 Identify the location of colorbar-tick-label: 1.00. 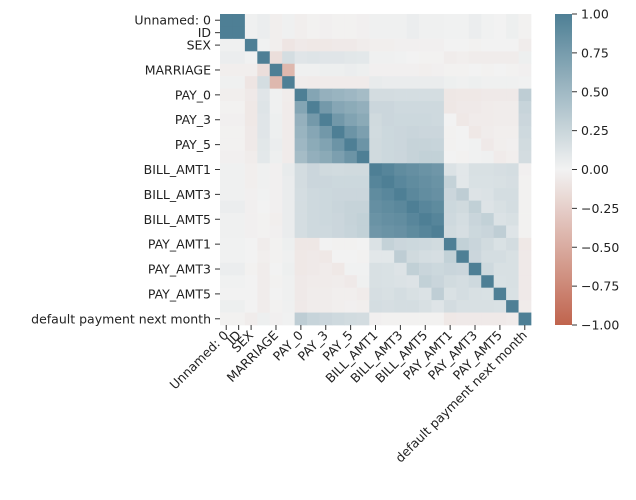
(595, 14).